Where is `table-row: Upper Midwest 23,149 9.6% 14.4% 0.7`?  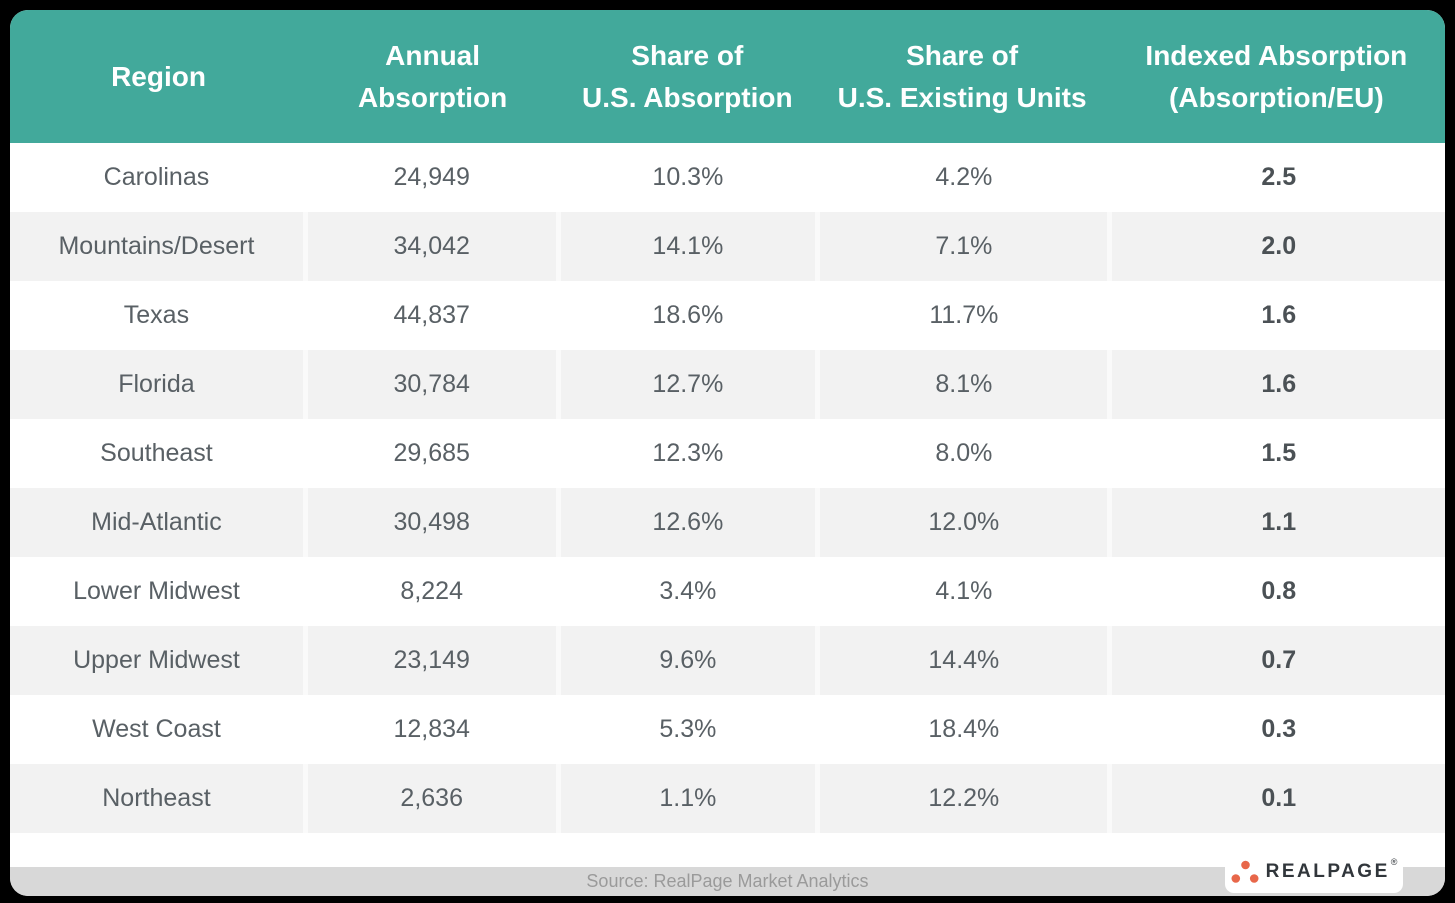
table-row: Upper Midwest 23,149 9.6% 14.4% 0.7 is located at coordinates (727, 660).